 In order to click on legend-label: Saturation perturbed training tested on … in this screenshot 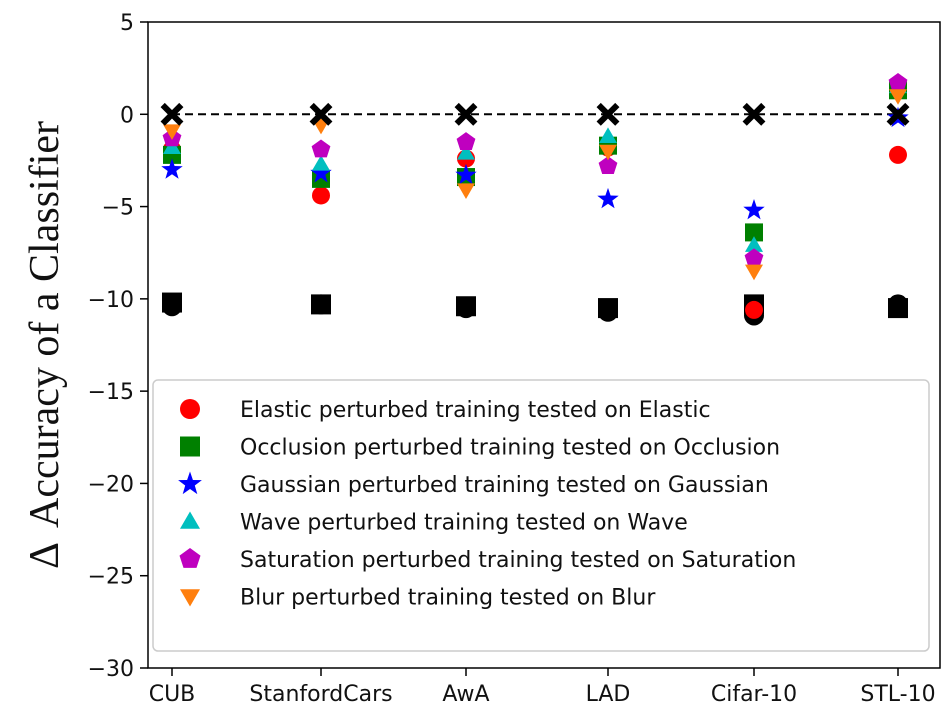, I will do `click(518, 560)`.